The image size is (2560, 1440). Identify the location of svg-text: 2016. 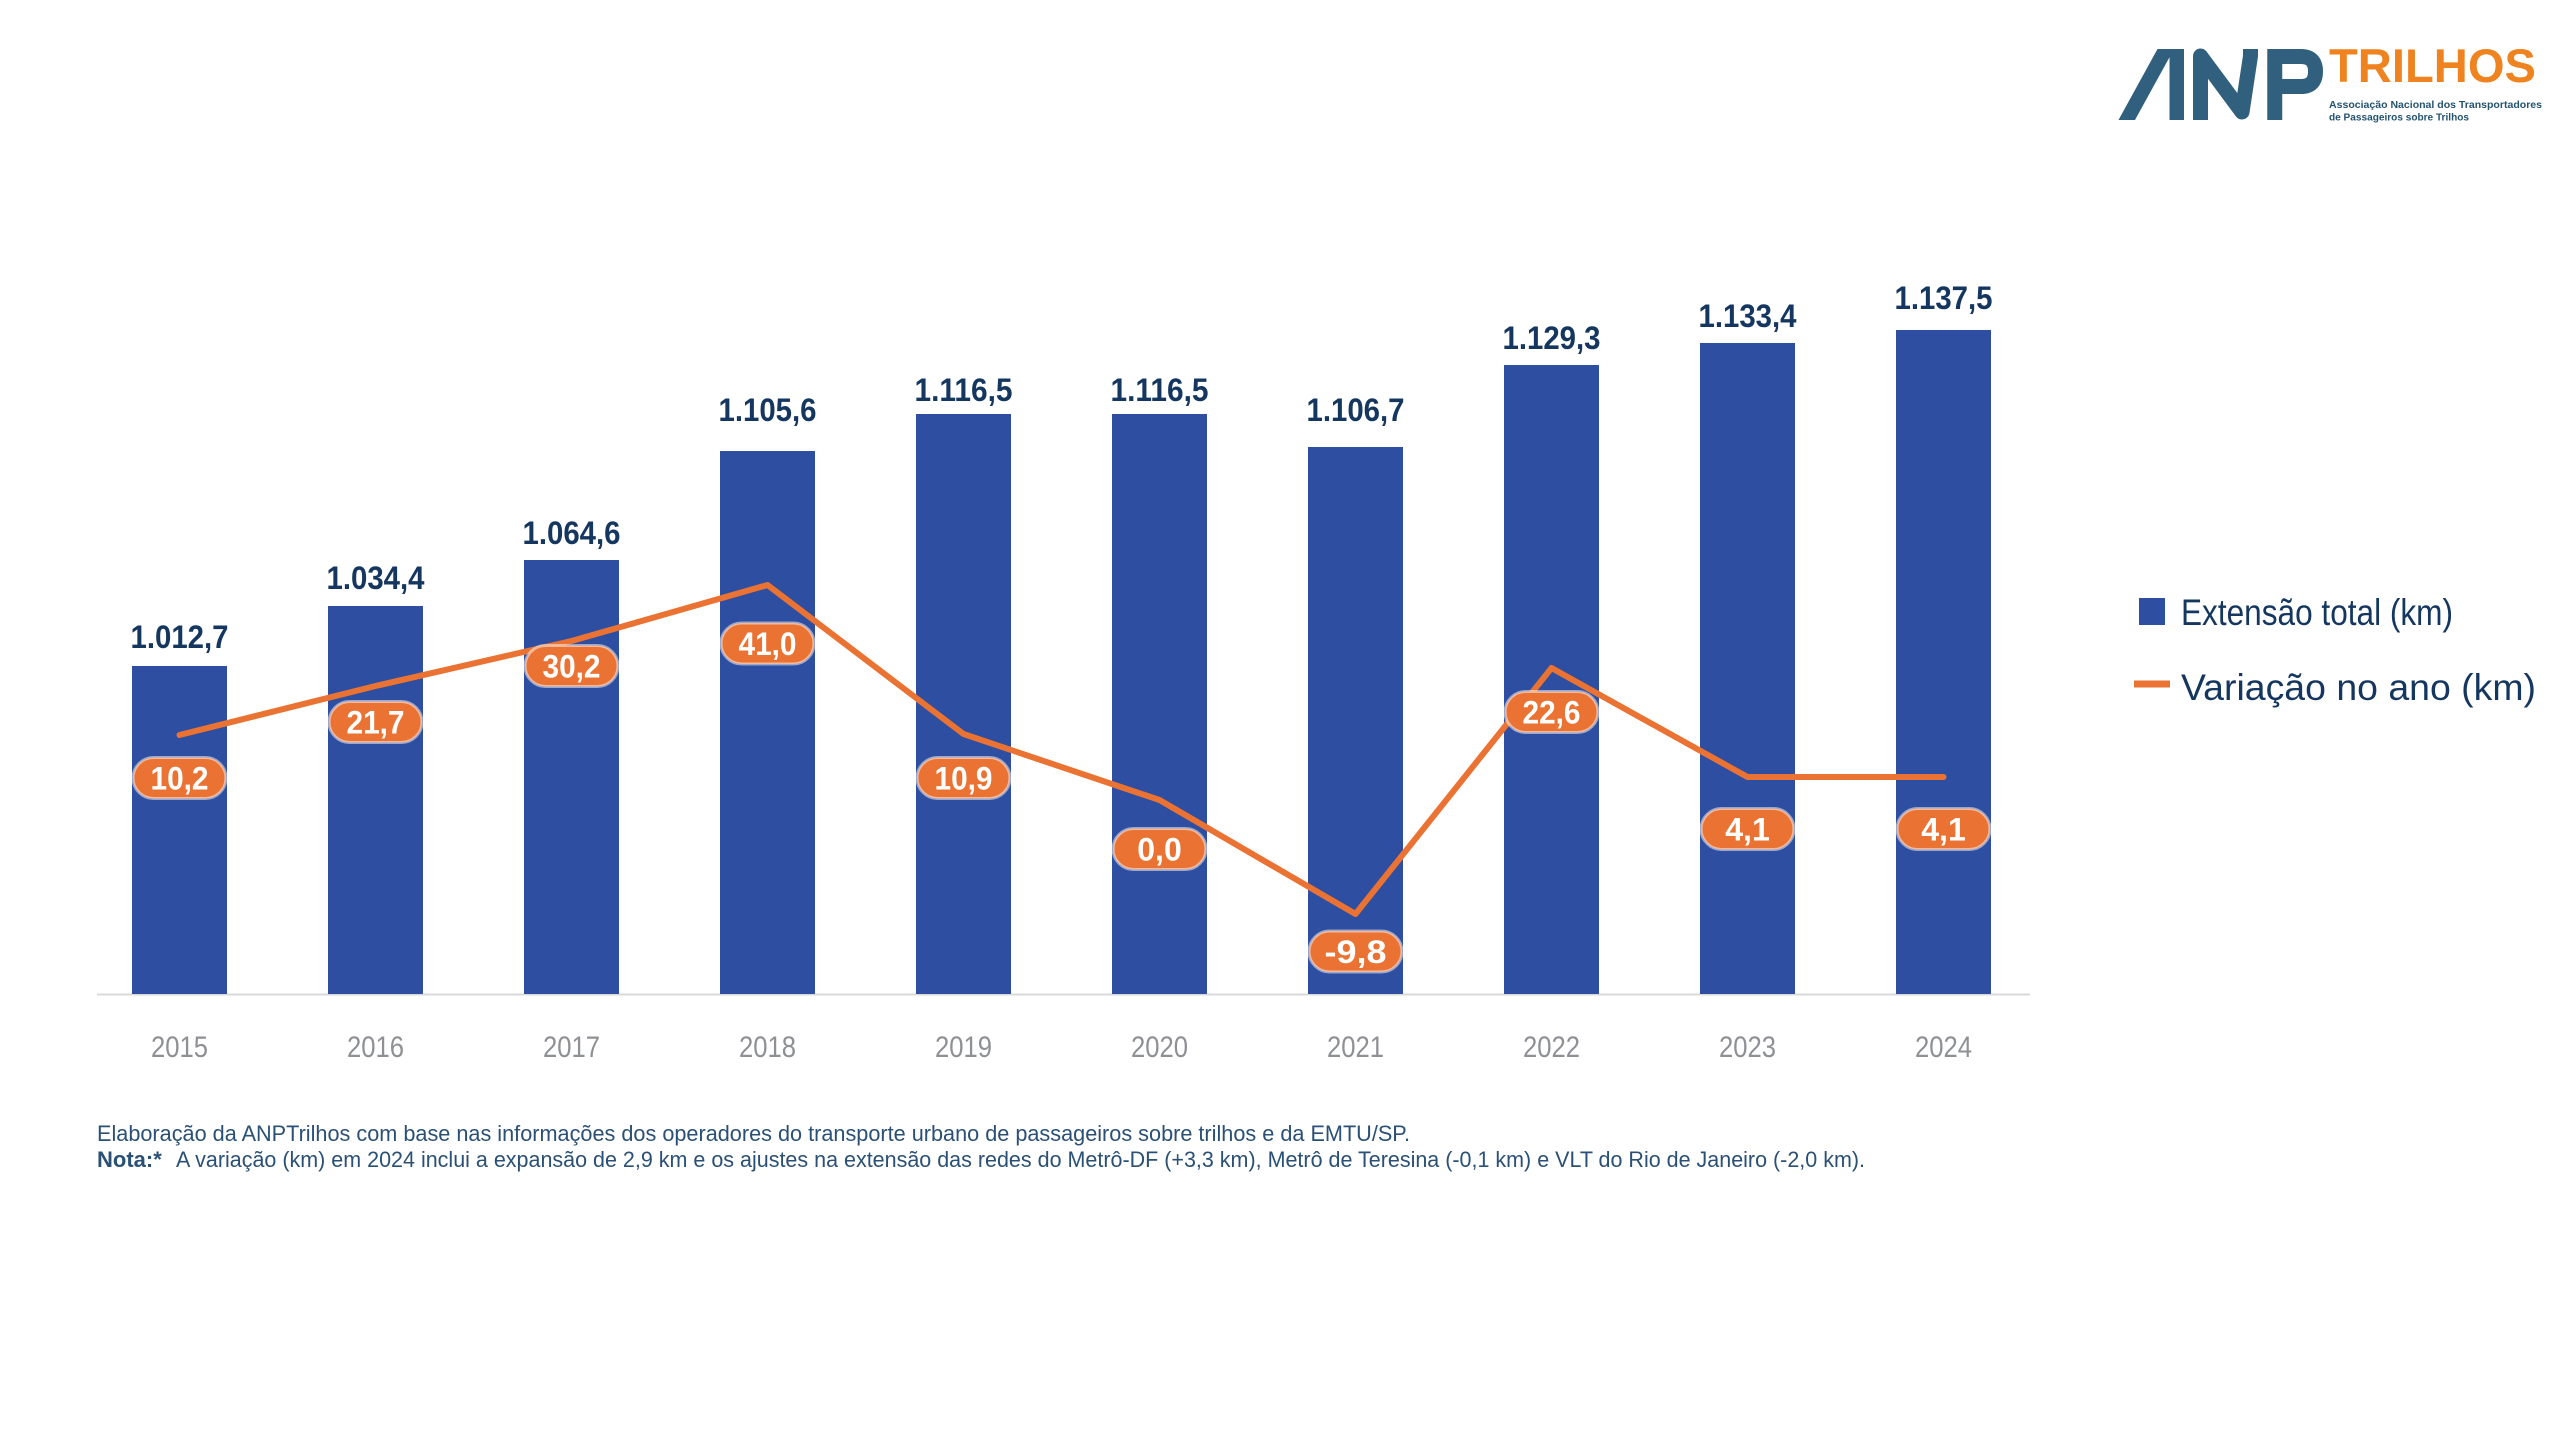
(375, 1047).